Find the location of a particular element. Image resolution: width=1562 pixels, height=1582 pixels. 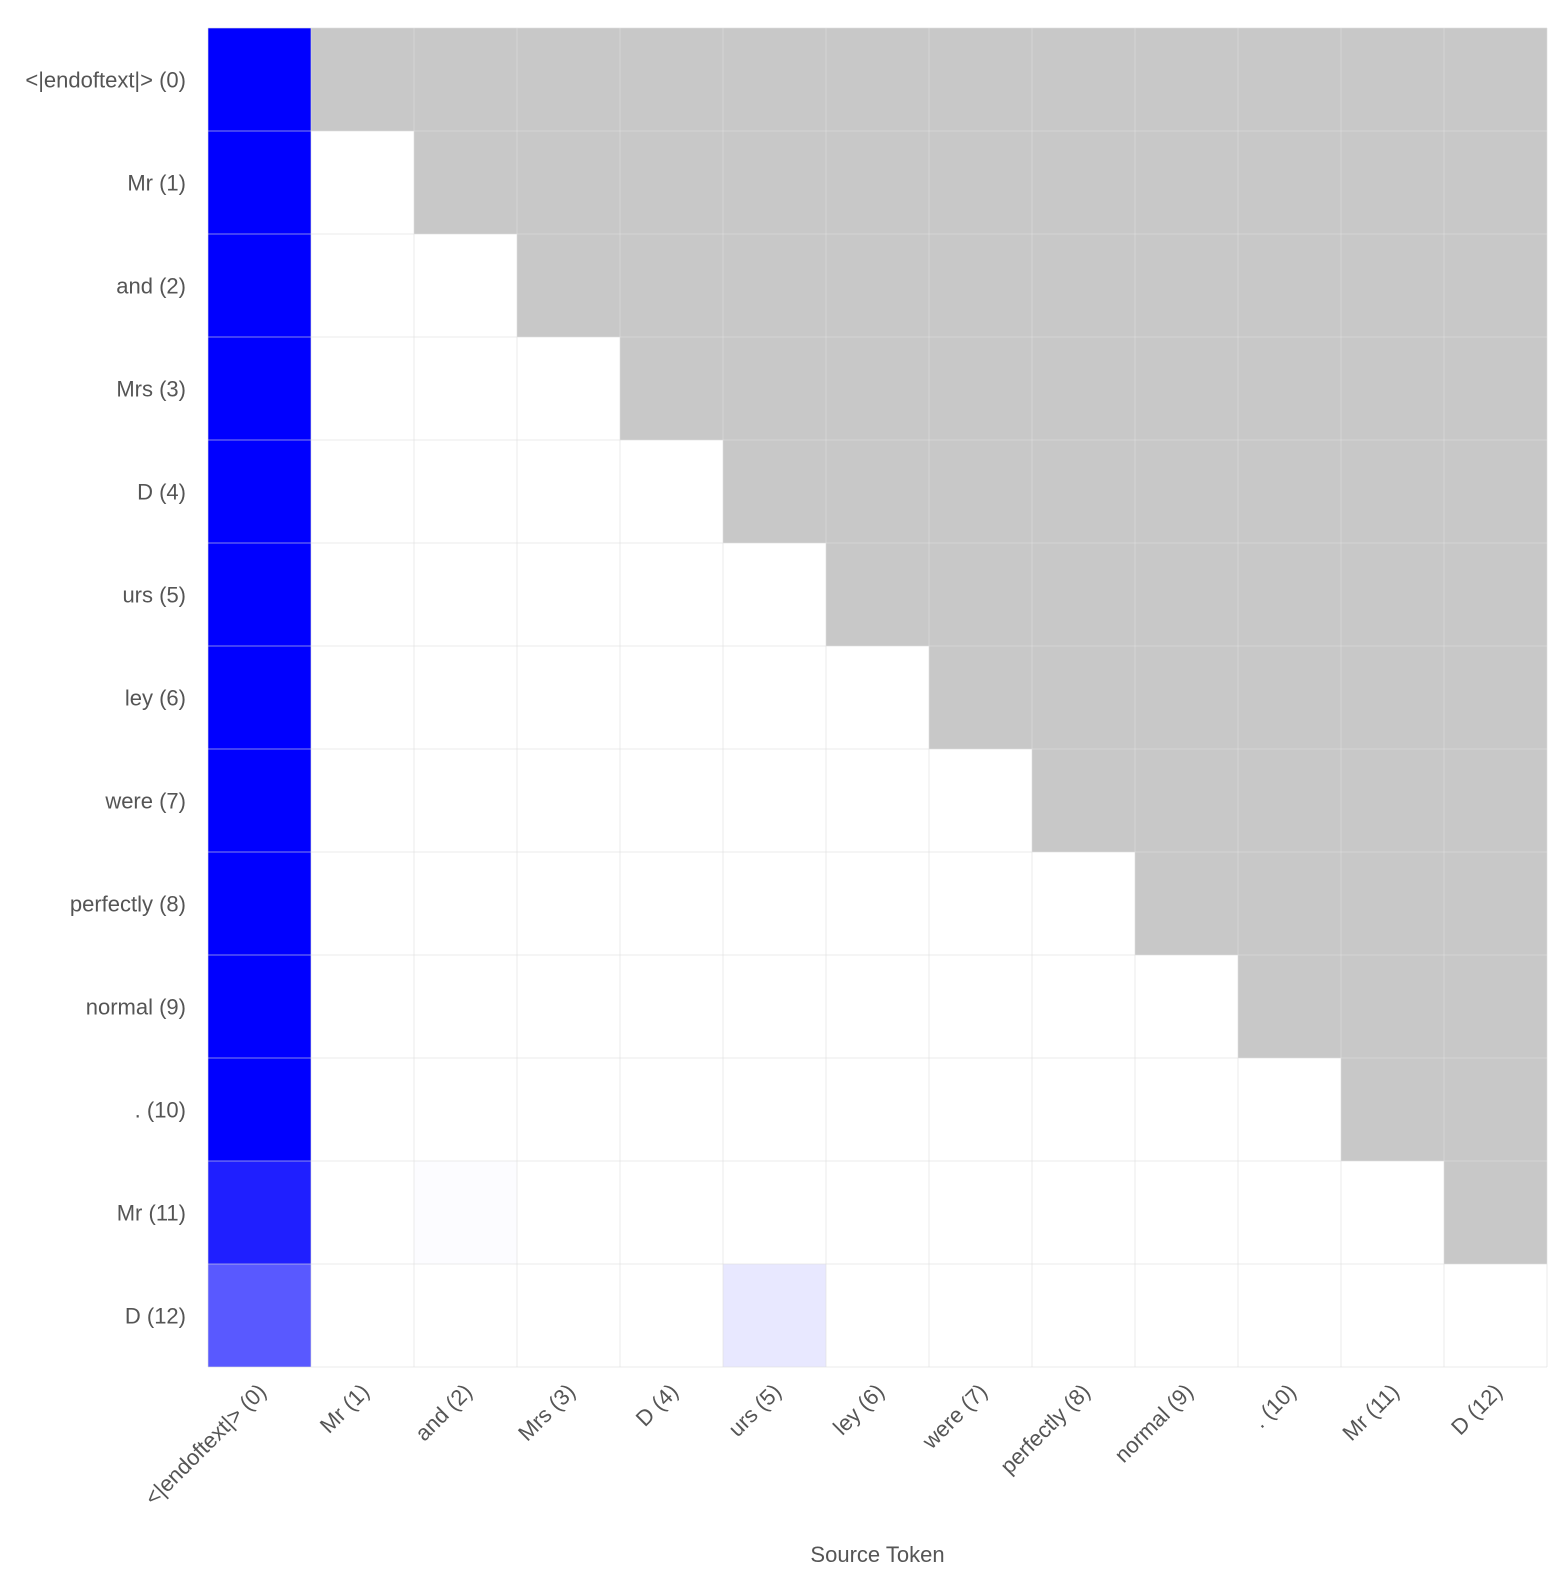

x-tick-label: were (7) is located at coordinates (954, 1416).